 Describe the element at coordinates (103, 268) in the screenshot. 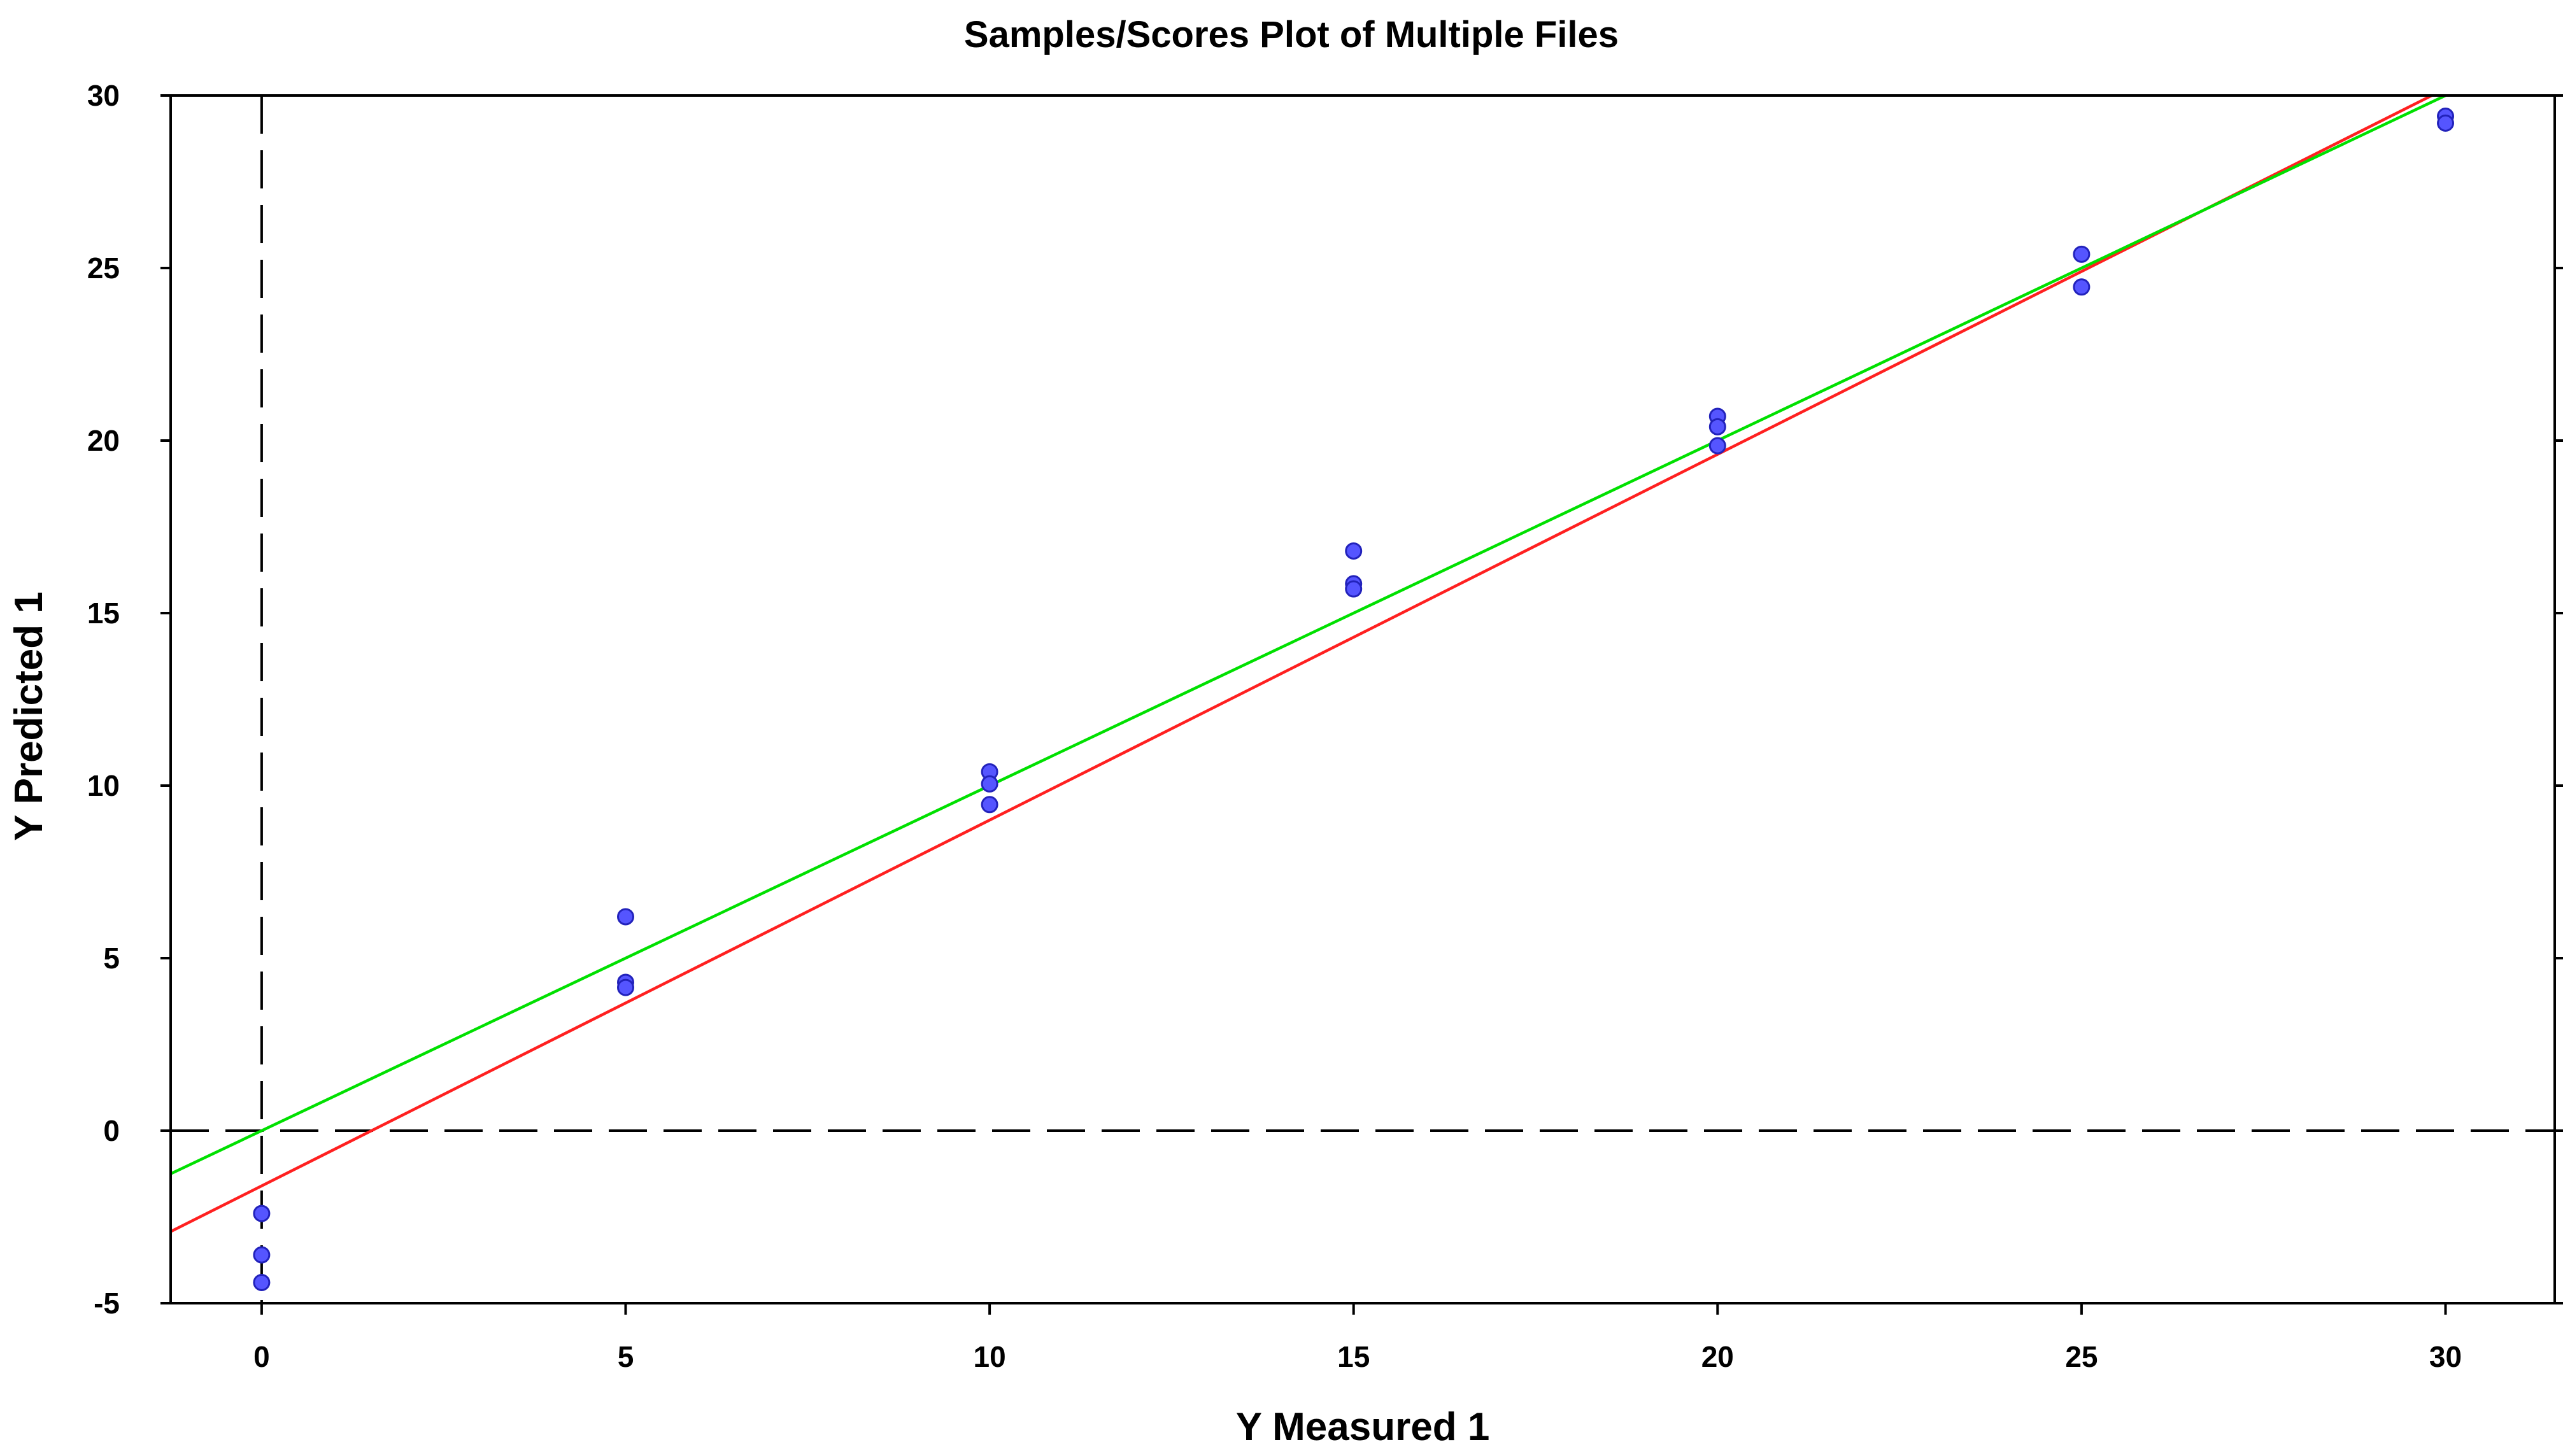

I see `y-tick-label: 25` at that location.